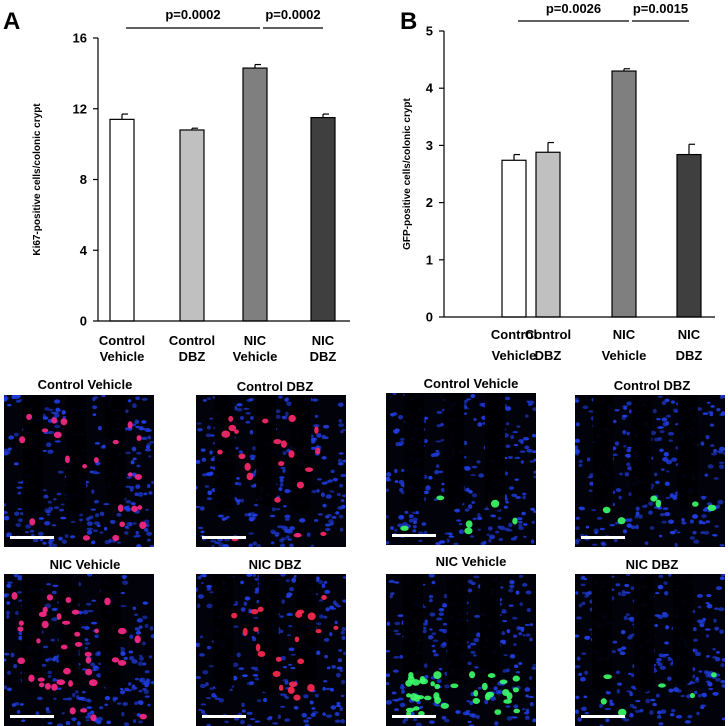  Describe the element at coordinates (652, 385) in the screenshot. I see `micrograph-title: Control DBZ` at that location.